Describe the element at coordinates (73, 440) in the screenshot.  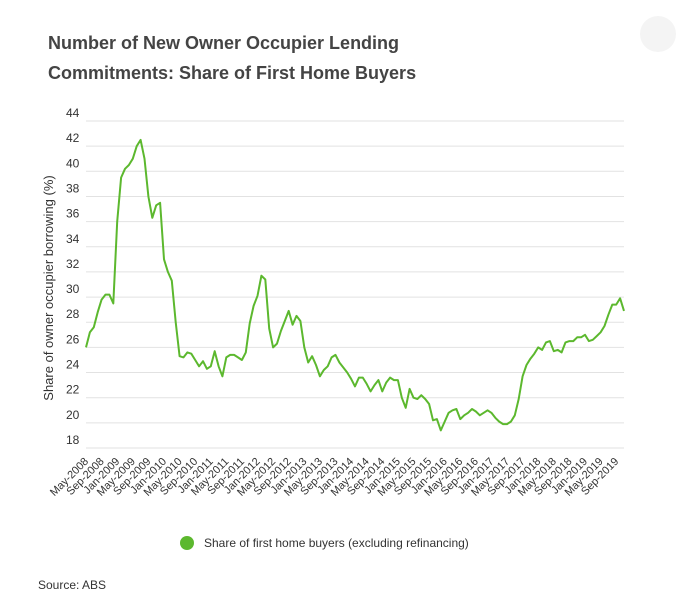
I see `y-tick-label: 18` at that location.